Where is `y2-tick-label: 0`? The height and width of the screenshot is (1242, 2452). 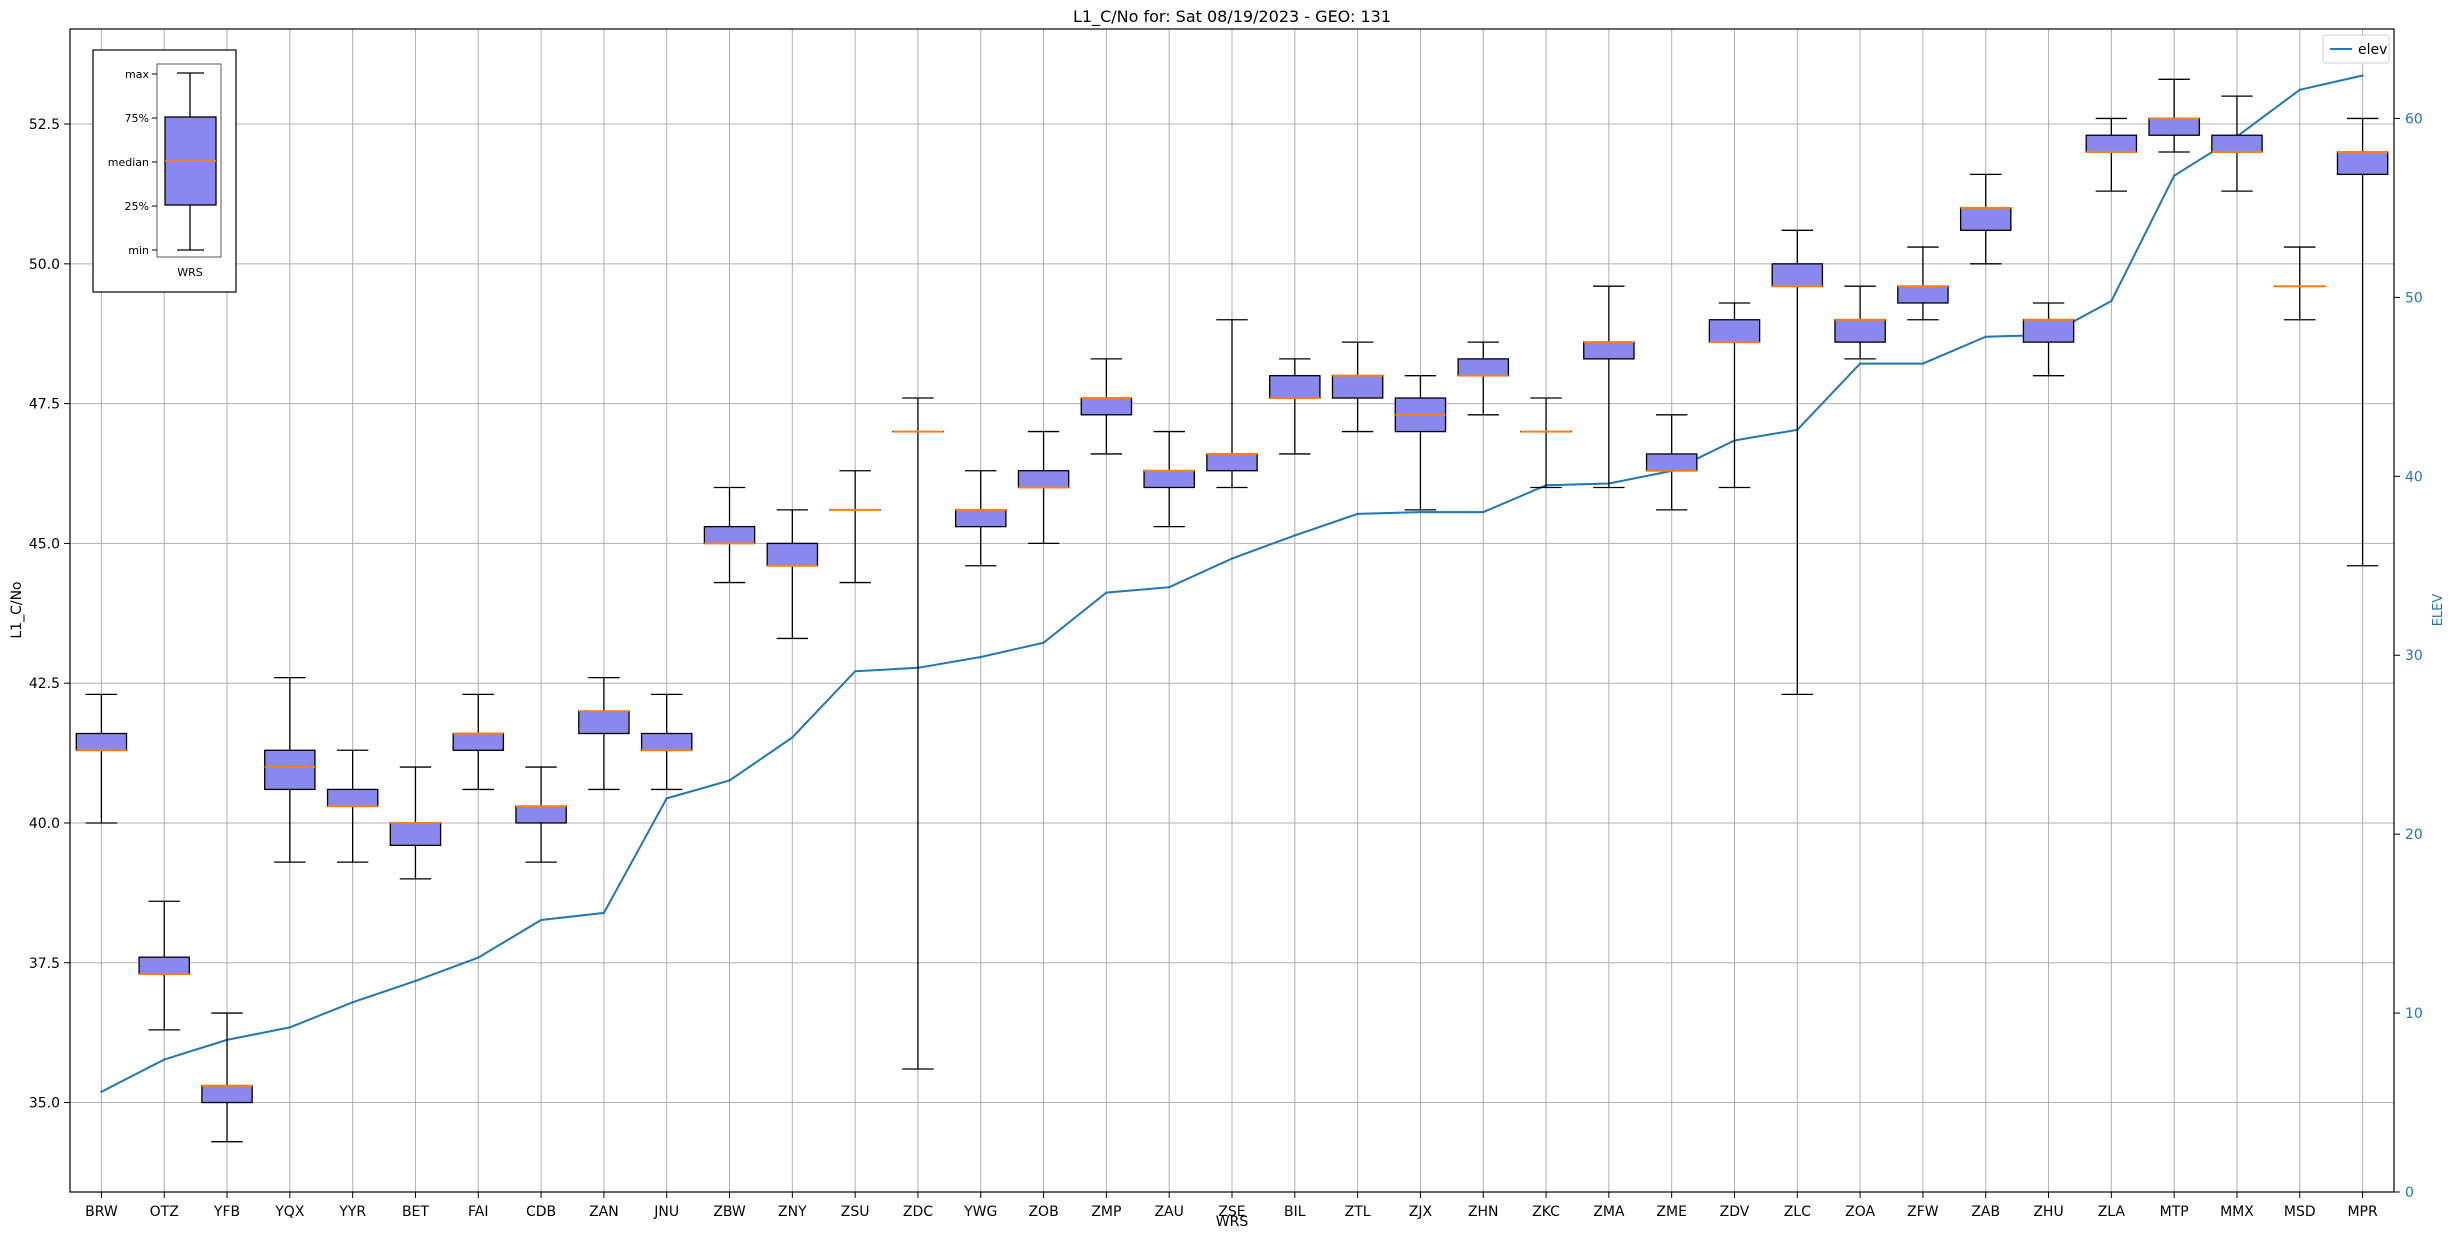
y2-tick-label: 0 is located at coordinates (2409, 1193).